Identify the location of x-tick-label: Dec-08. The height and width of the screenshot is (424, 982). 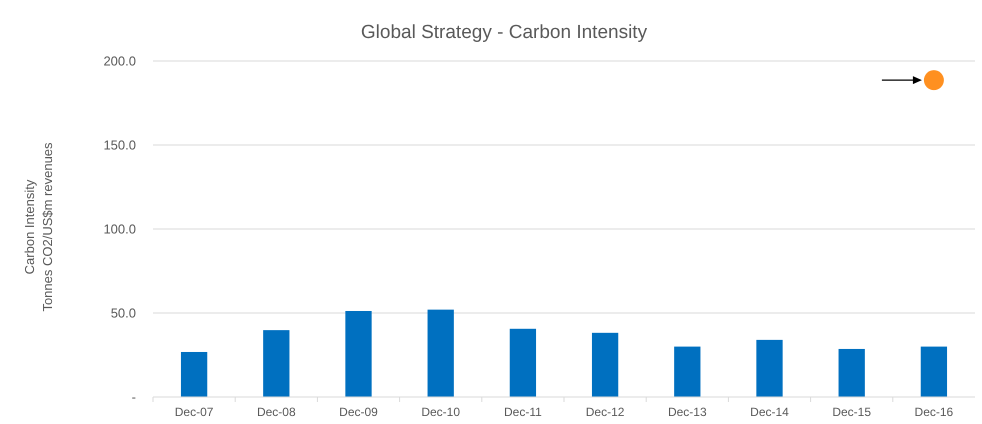
(276, 412).